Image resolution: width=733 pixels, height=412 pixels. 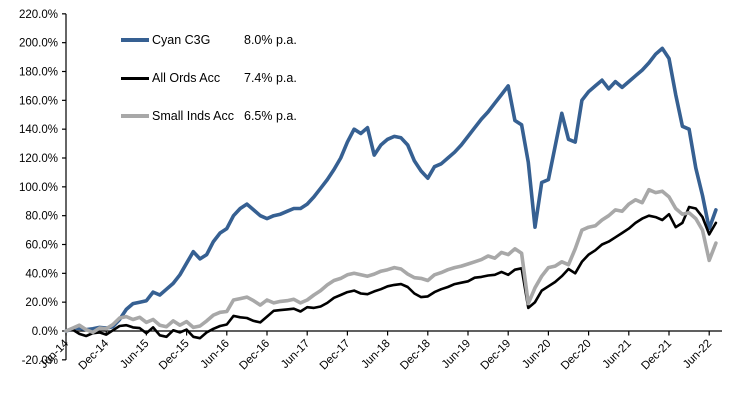 I want to click on x-axis-tick-label: Jun-17, so click(x=295, y=354).